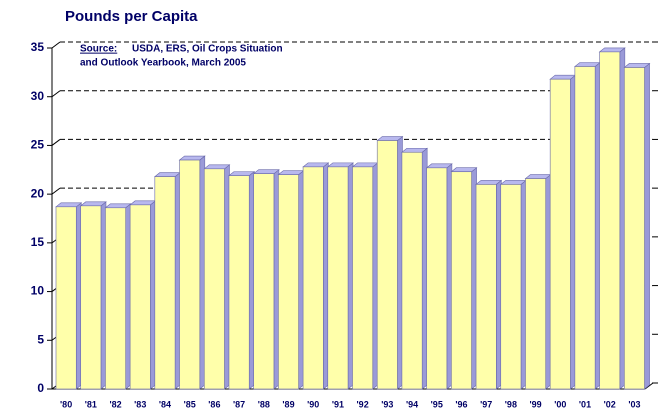 This screenshot has width=665, height=412. Describe the element at coordinates (461, 404) in the screenshot. I see `x-tick-label: '96` at that location.